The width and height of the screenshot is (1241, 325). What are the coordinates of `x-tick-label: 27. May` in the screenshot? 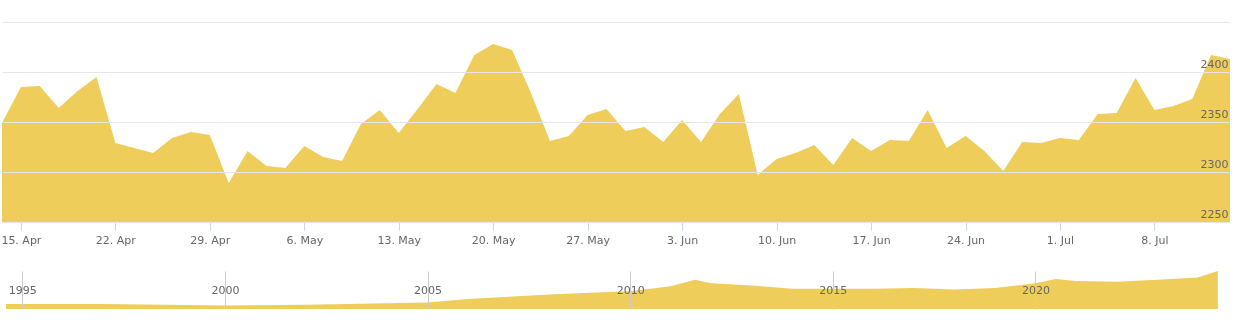 It's located at (588, 240).